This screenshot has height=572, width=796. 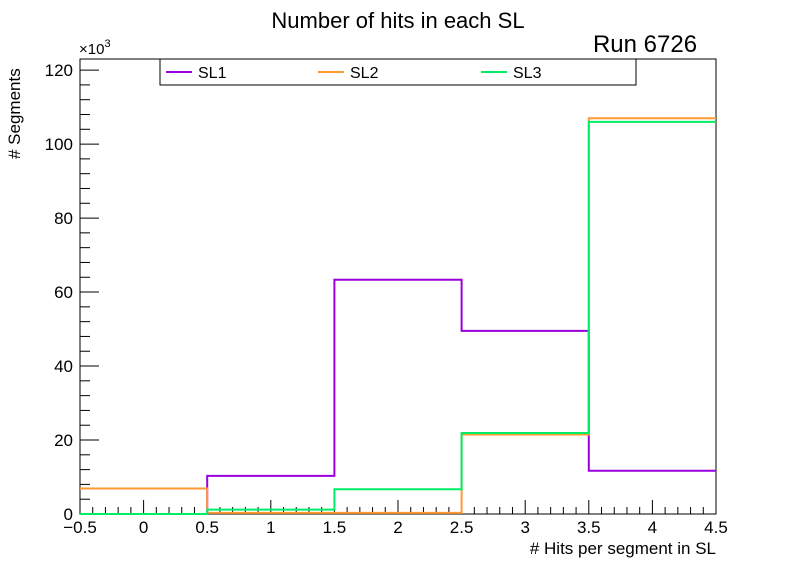 What do you see at coordinates (207, 527) in the screenshot?
I see `x-tick-label: 0.5` at bounding box center [207, 527].